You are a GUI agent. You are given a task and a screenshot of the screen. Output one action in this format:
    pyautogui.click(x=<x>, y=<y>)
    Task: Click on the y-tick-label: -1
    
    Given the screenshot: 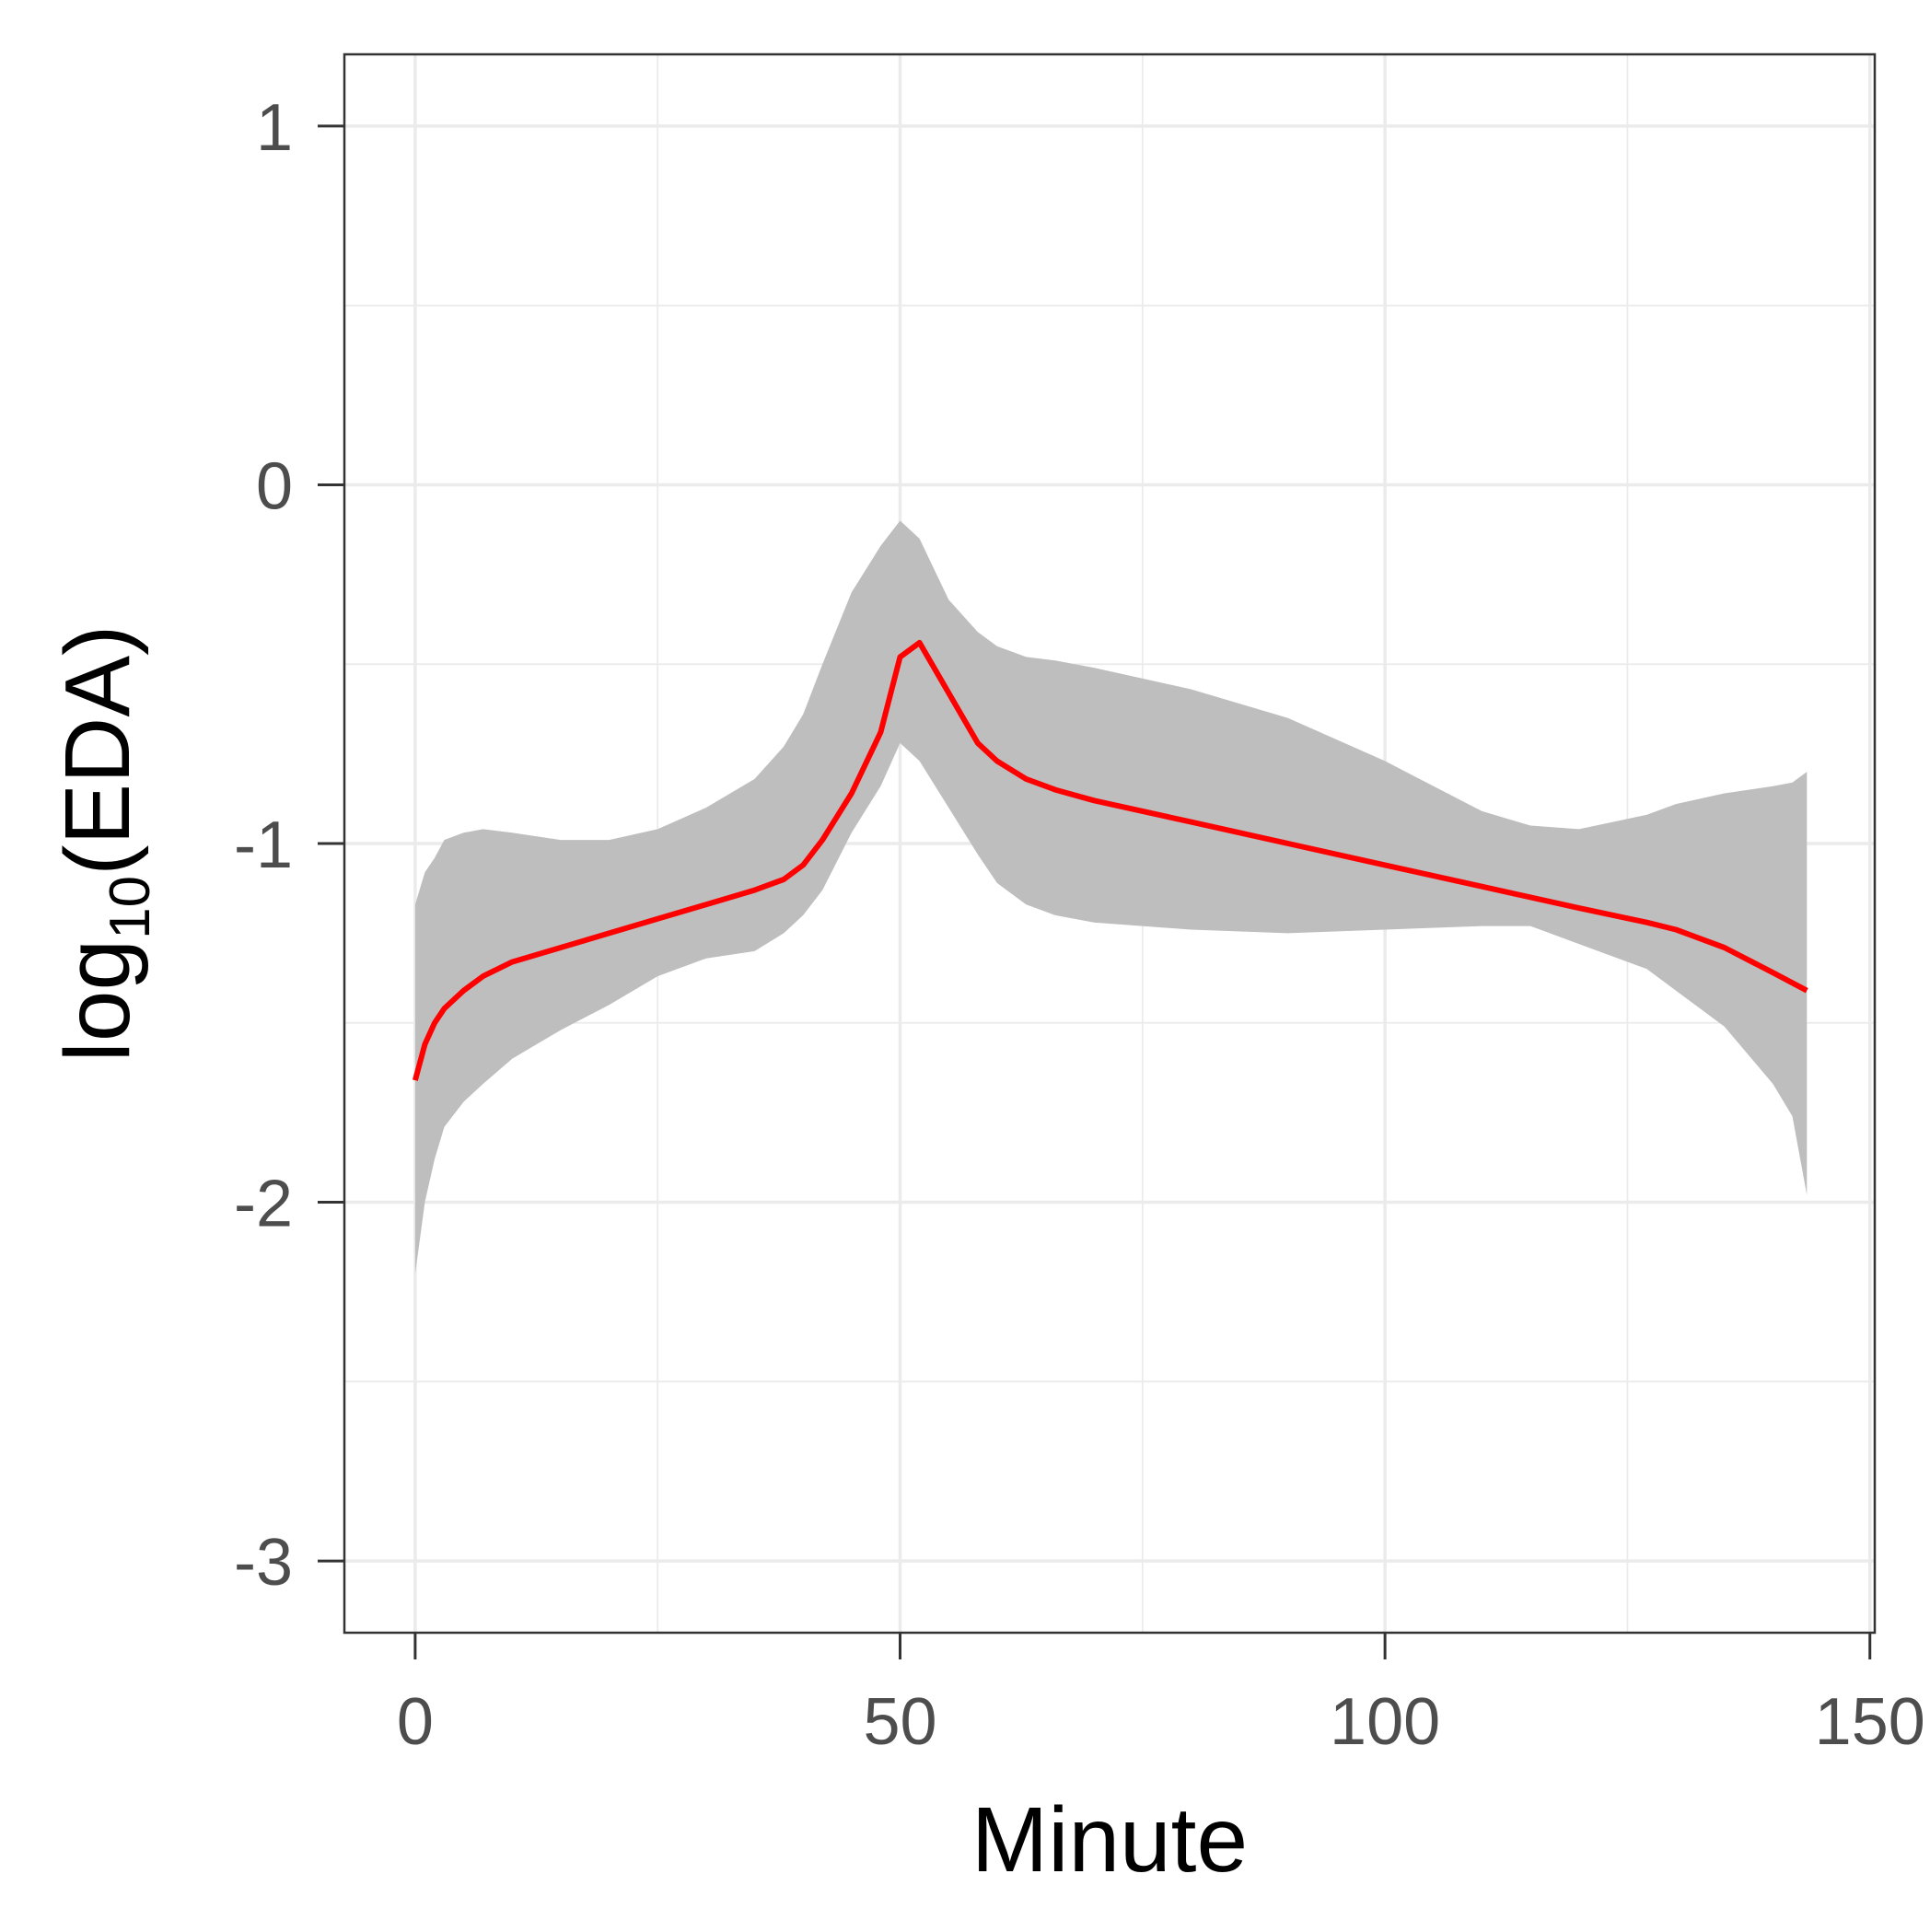 What is the action you would take?
    pyautogui.click(x=263, y=845)
    